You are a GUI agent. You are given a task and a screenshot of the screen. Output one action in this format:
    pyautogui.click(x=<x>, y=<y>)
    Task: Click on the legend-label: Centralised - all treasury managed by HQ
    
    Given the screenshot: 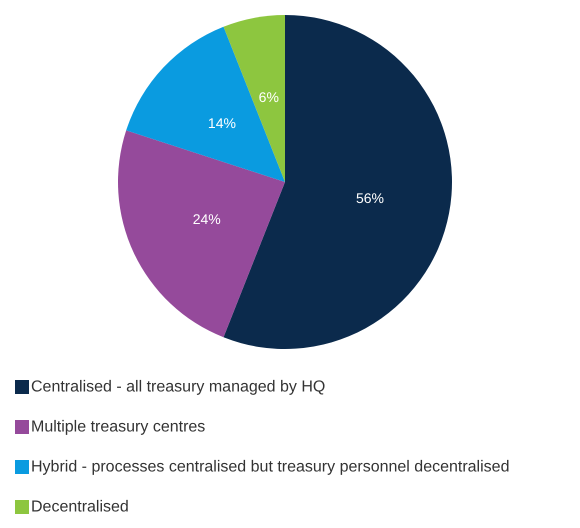 What is the action you would take?
    pyautogui.click(x=178, y=387)
    